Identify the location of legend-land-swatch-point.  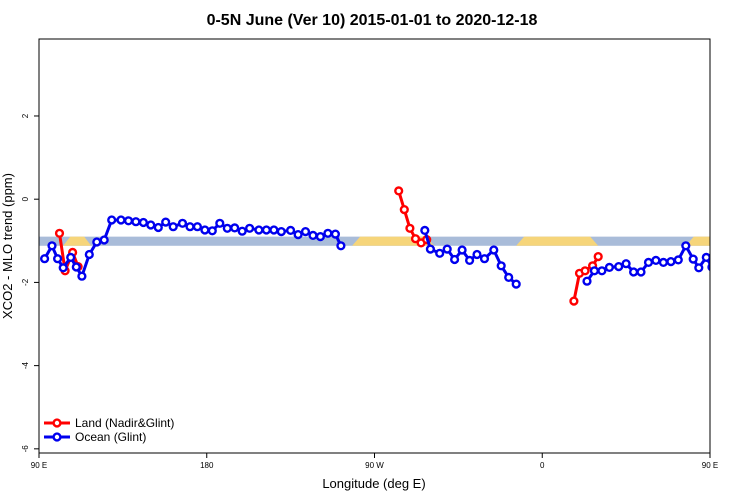
(57, 423).